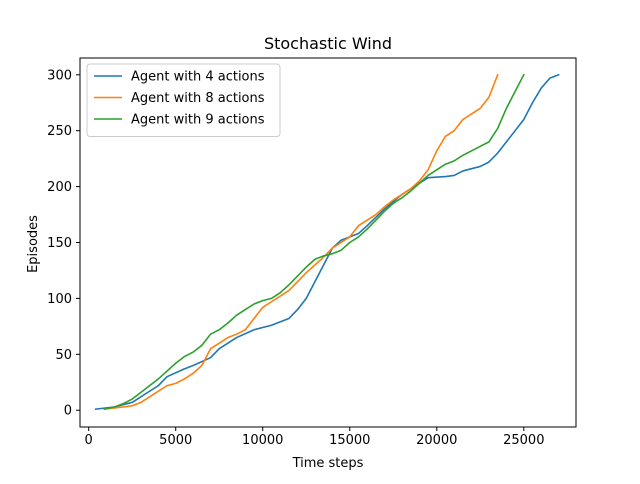 This screenshot has height=484, width=640. What do you see at coordinates (328, 463) in the screenshot?
I see `x-axis-label: Time steps` at bounding box center [328, 463].